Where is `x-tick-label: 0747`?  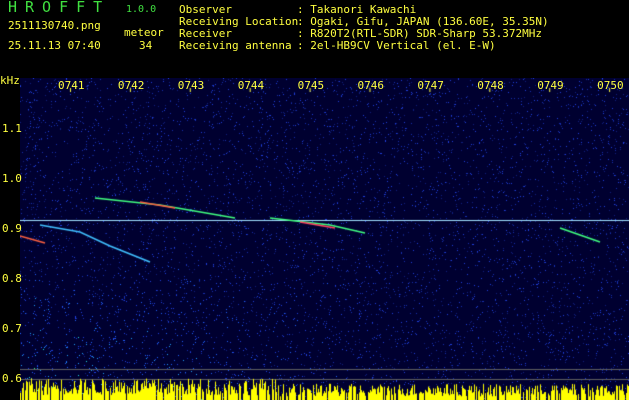 x-tick-label: 0747 is located at coordinates (430, 85).